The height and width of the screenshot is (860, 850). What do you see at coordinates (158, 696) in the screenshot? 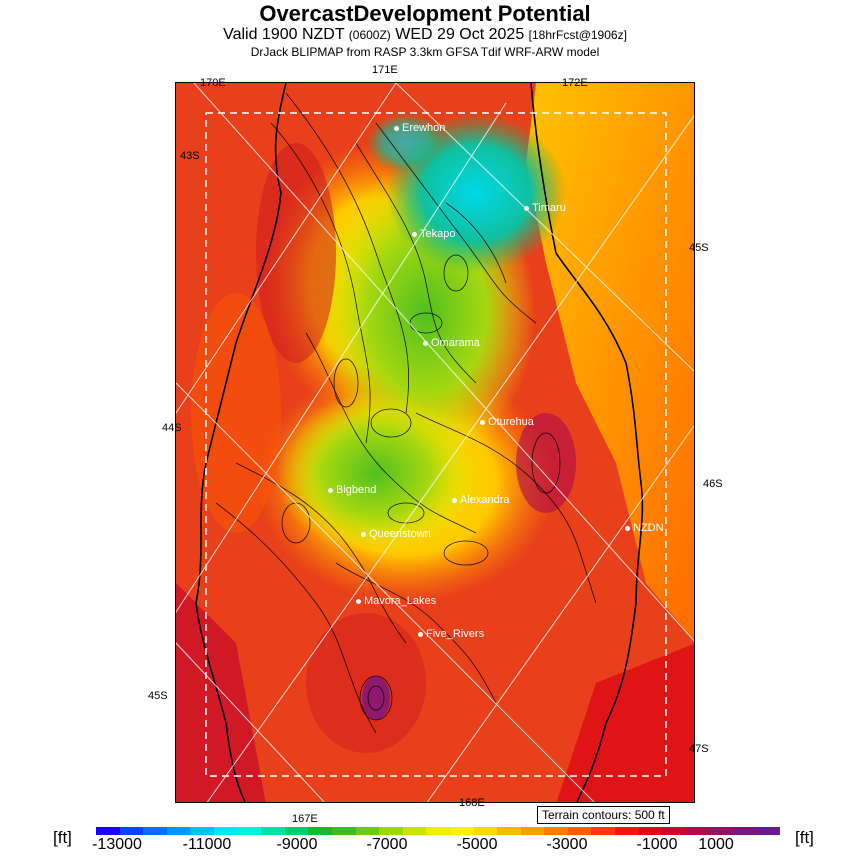
I see `lat-label-45s-west: 45S` at bounding box center [158, 696].